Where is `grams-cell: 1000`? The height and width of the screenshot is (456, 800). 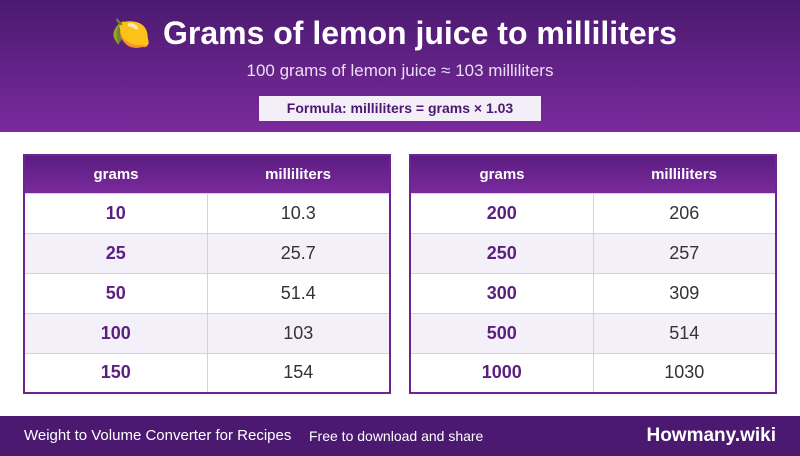 grams-cell: 1000 is located at coordinates (501, 373).